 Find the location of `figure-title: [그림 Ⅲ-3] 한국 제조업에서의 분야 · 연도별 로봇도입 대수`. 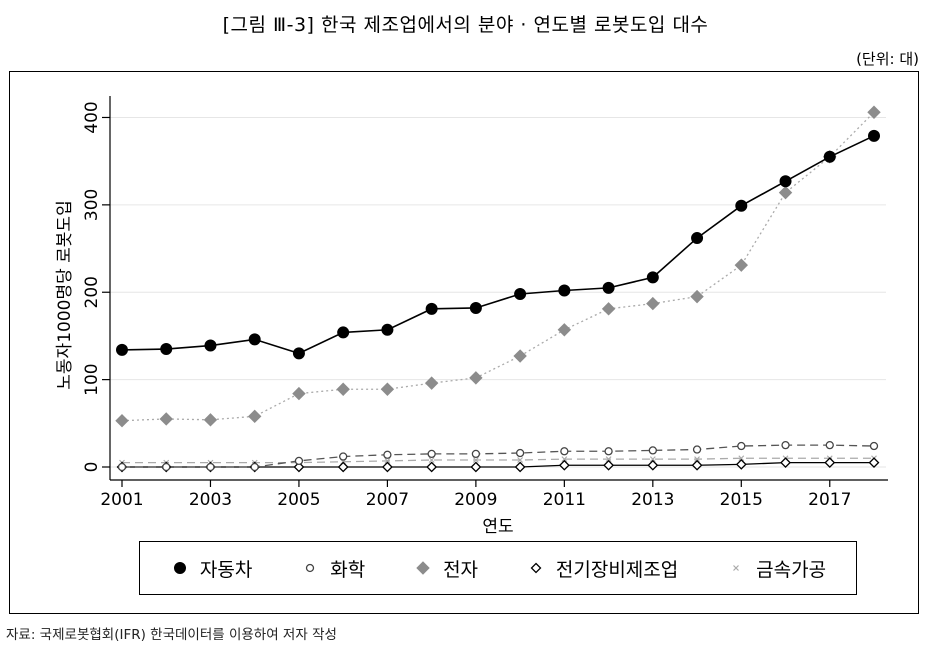

figure-title: [그림 Ⅲ-3] 한국 제조업에서의 분야 · 연도별 로봇도입 대수 is located at coordinates (465, 25).